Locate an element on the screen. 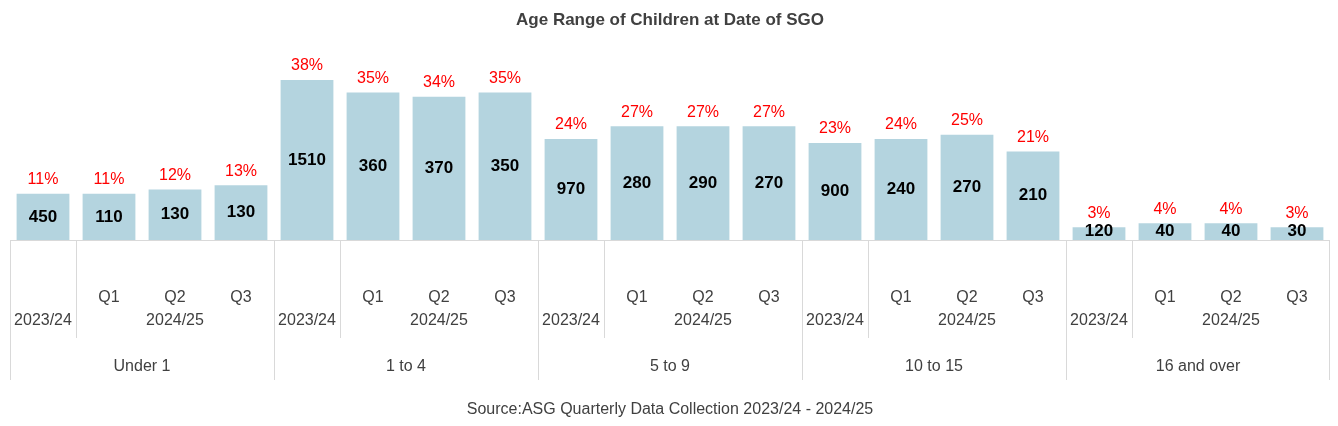  annotation: 350 is located at coordinates (505, 165).